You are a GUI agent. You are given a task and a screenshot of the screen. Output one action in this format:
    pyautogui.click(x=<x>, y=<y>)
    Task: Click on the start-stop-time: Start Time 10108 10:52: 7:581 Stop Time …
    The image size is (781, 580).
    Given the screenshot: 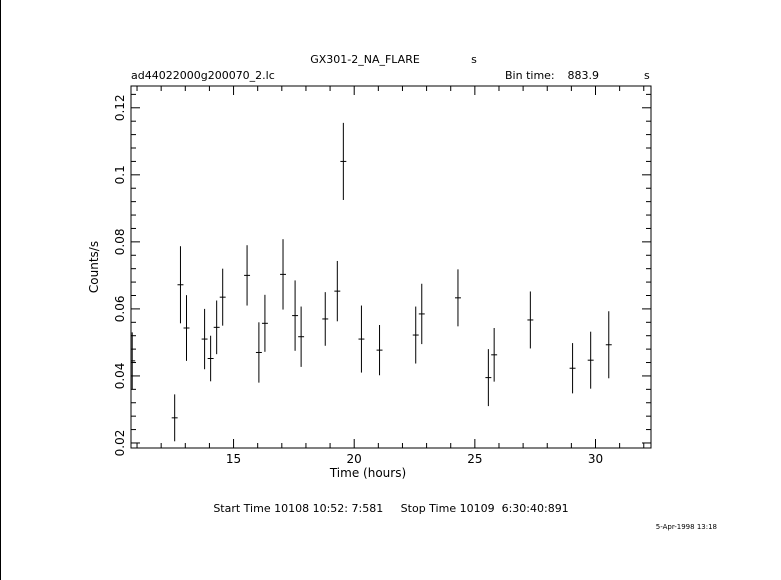 What is the action you would take?
    pyautogui.click(x=390, y=508)
    